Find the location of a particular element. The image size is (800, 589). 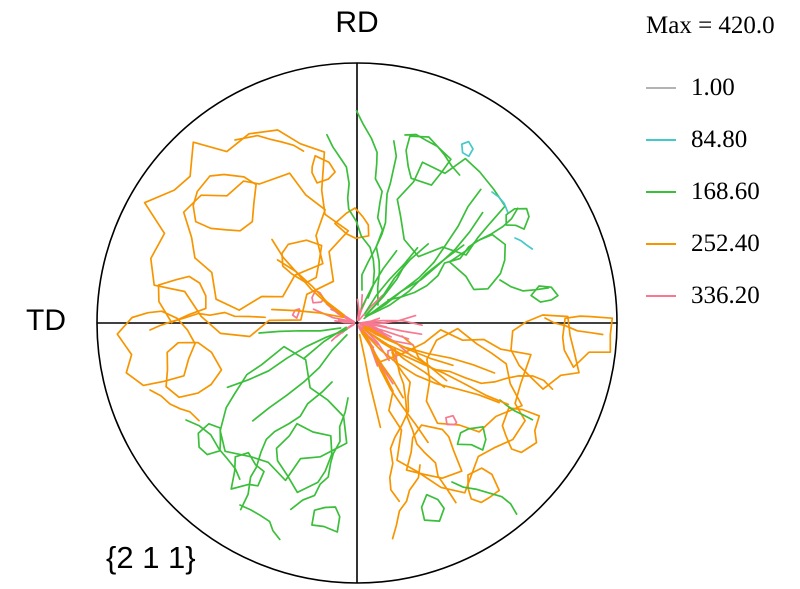

pole-indices-label: {2 1 1} is located at coordinates (151, 557).